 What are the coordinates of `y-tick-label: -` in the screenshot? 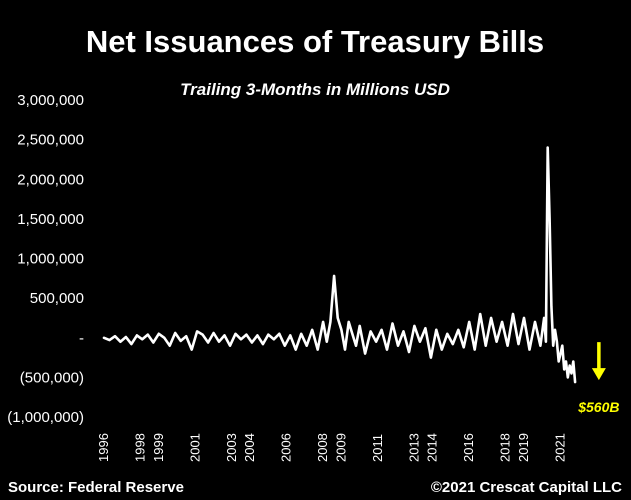 It's located at (81, 338).